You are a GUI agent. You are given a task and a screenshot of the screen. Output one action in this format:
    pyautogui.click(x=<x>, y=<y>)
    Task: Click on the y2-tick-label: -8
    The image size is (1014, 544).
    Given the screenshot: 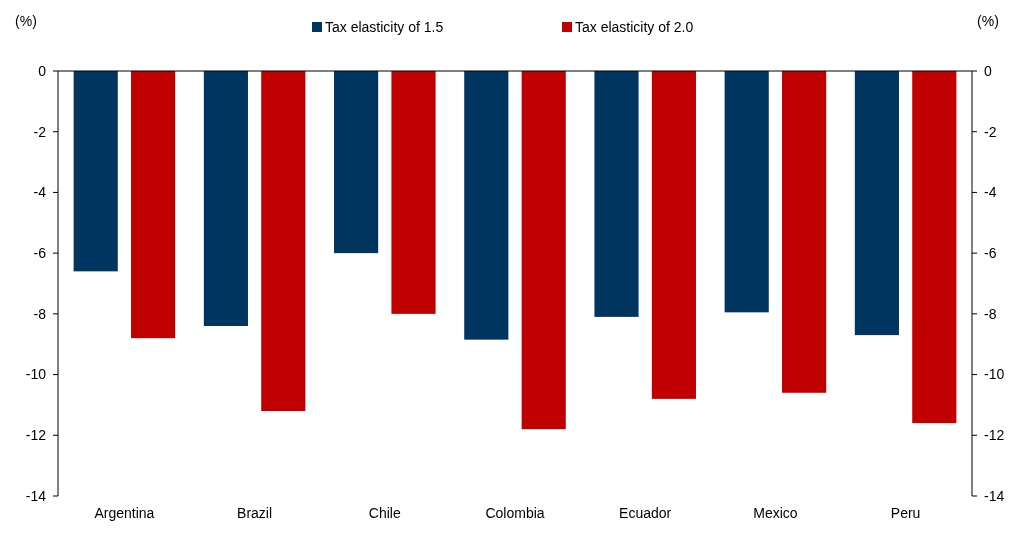 What is the action you would take?
    pyautogui.click(x=990, y=313)
    